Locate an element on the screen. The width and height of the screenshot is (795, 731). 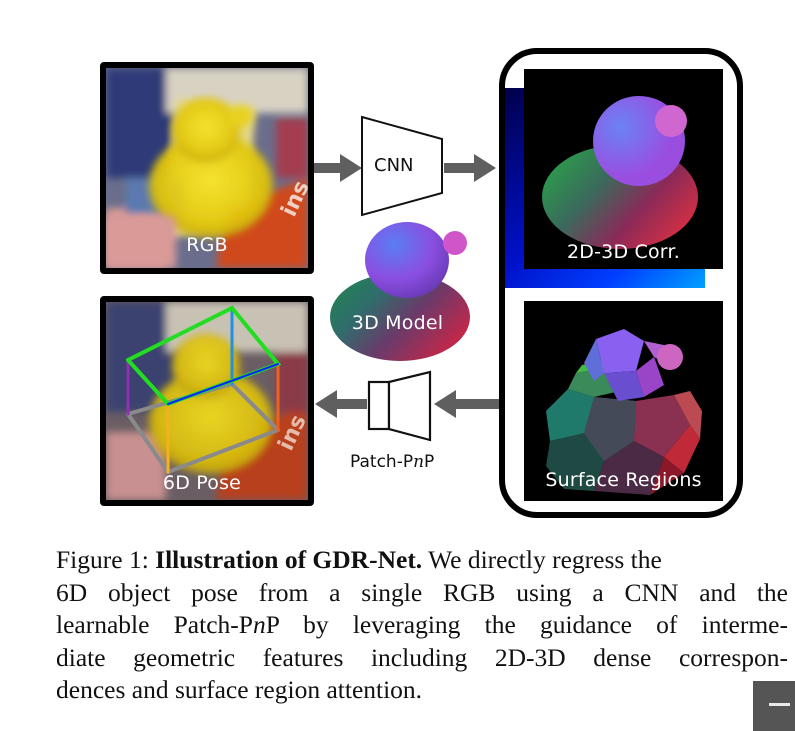
pose-duck-photo: ins is located at coordinates (207, 401).